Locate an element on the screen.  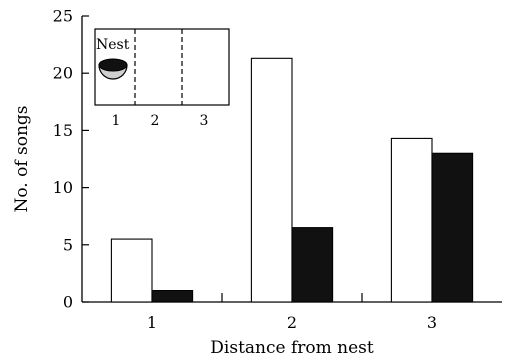
inset-diagram: Nest 1 2 3 is located at coordinates (162, 78).